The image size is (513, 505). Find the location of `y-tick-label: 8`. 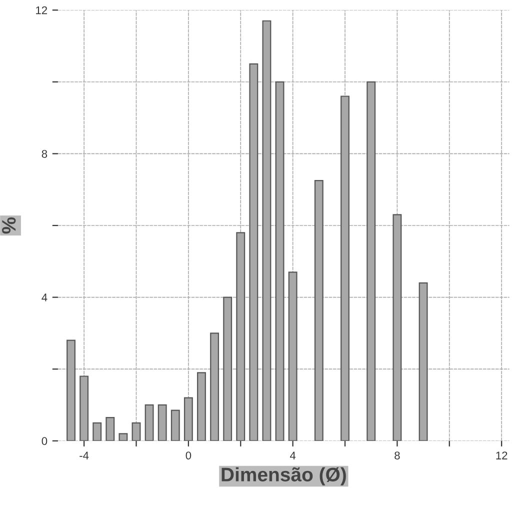

y-tick-label: 8 is located at coordinates (45, 154).